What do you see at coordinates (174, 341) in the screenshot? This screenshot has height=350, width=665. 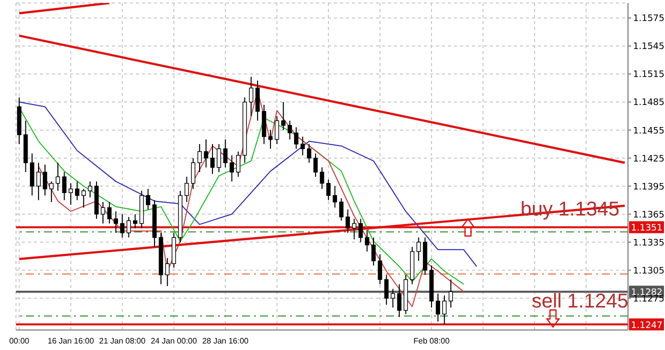 I see `x-tick-label: 24 Jan 00:00` at bounding box center [174, 341].